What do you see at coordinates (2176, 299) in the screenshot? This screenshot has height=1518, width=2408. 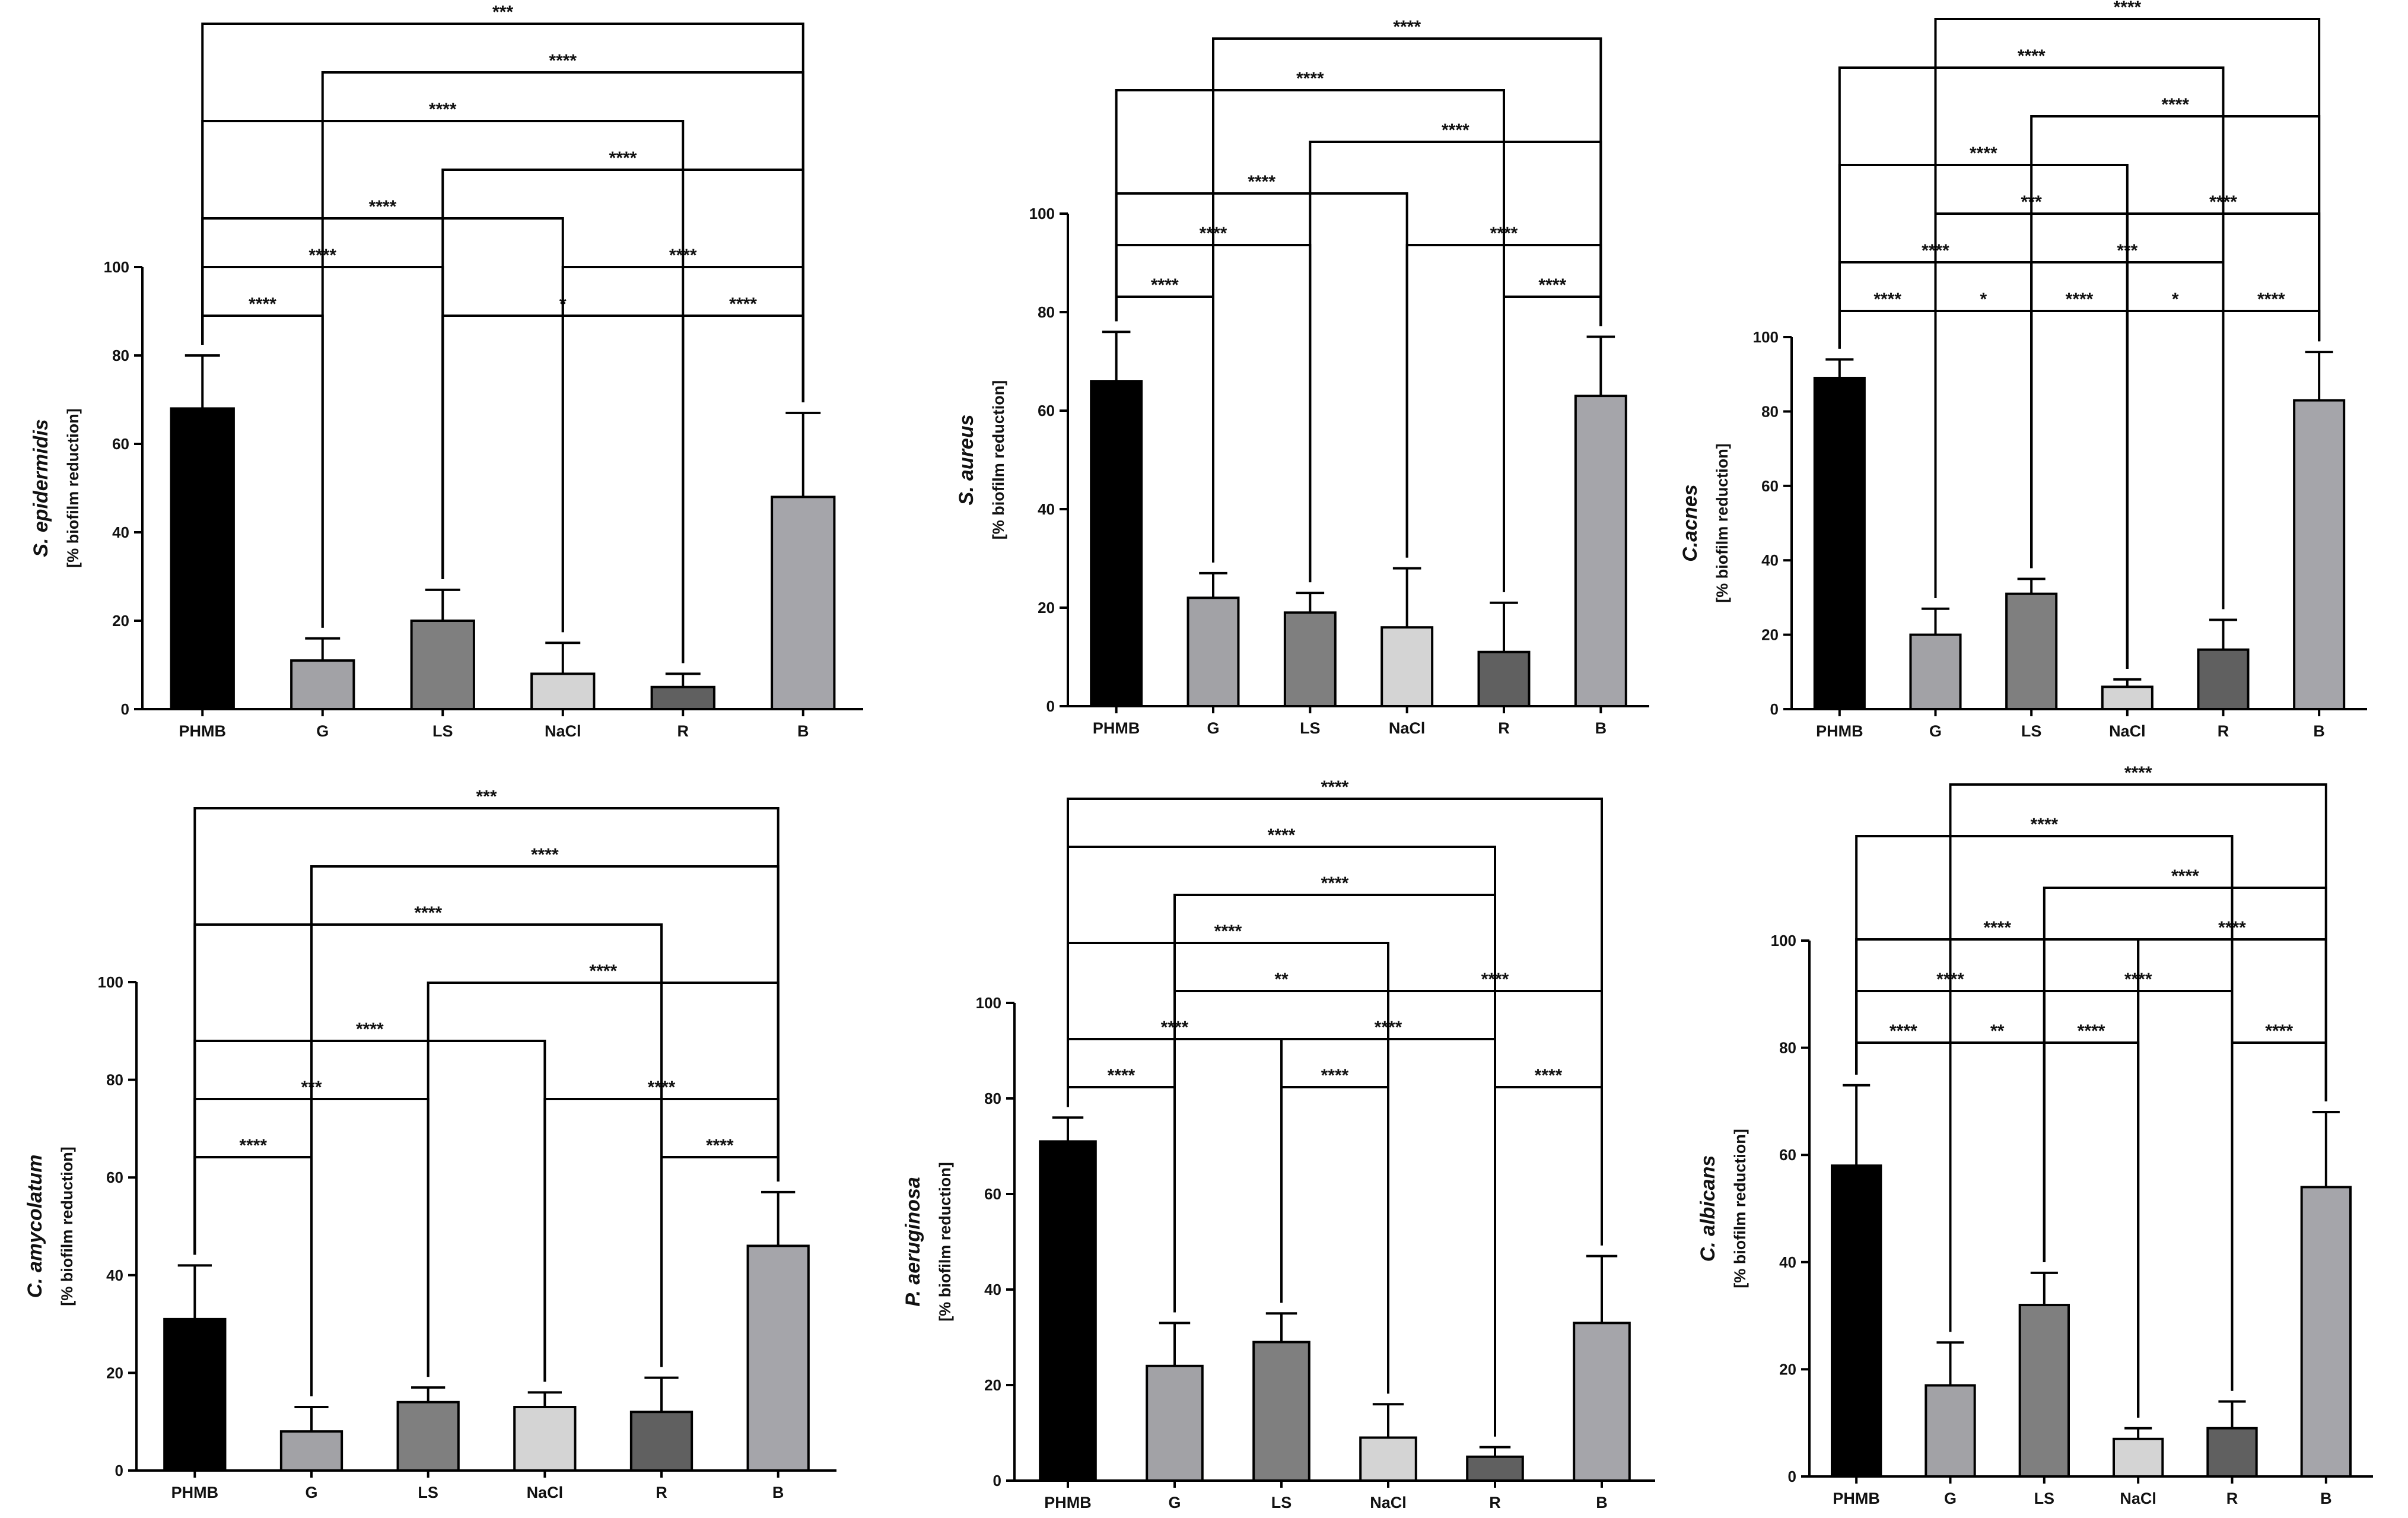 I see `significance-label: *` at bounding box center [2176, 299].